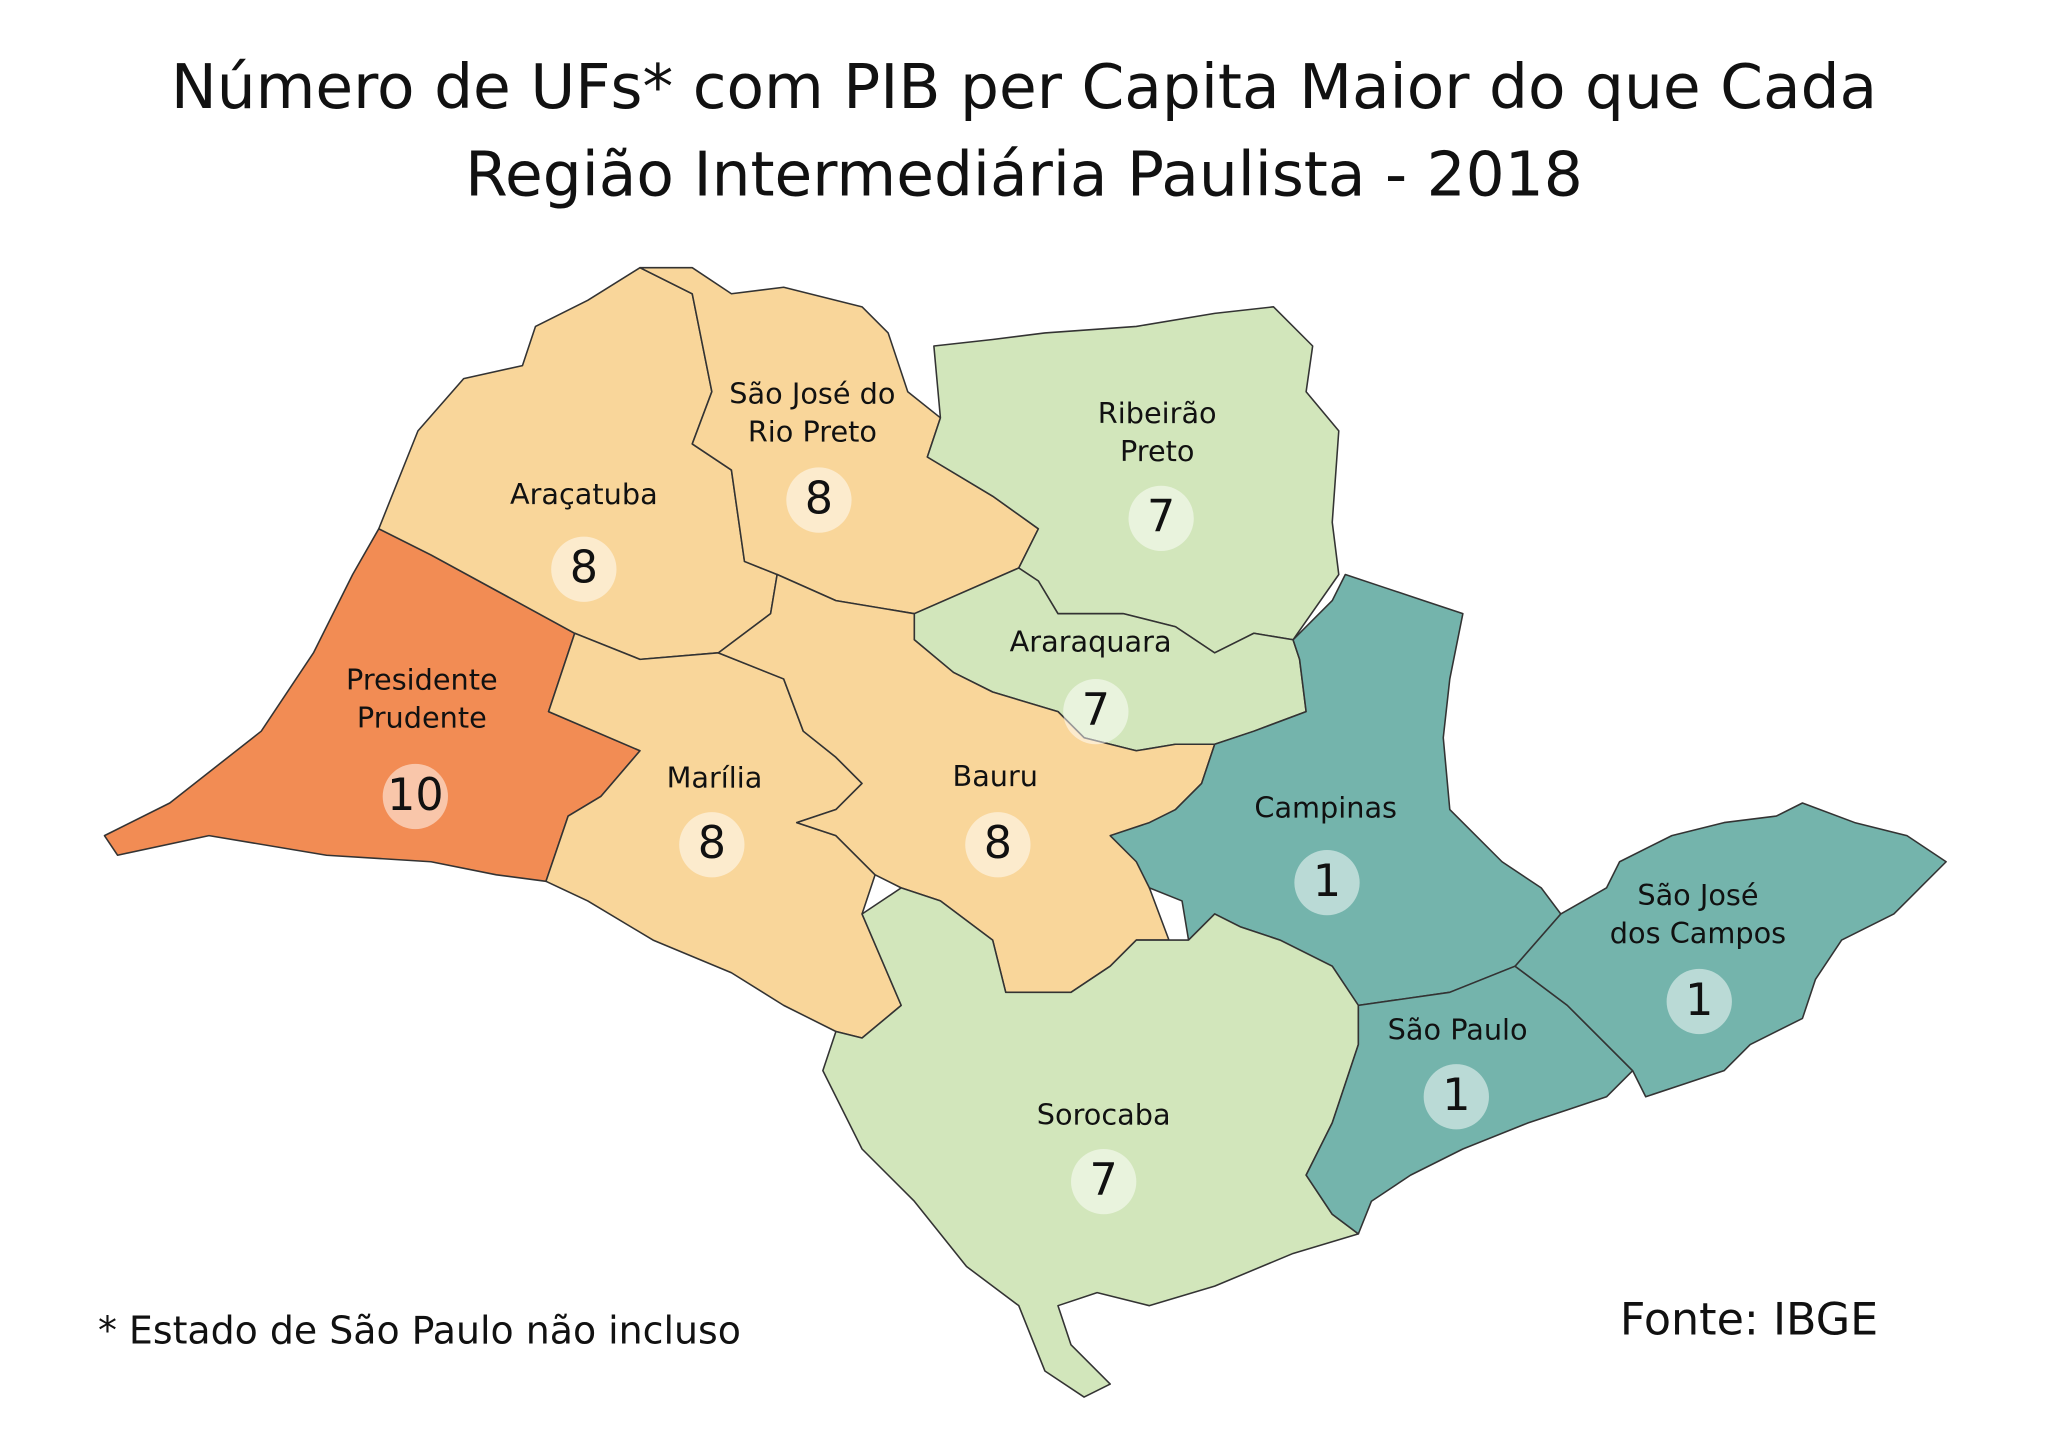  I want to click on region-value: 10, so click(415, 795).